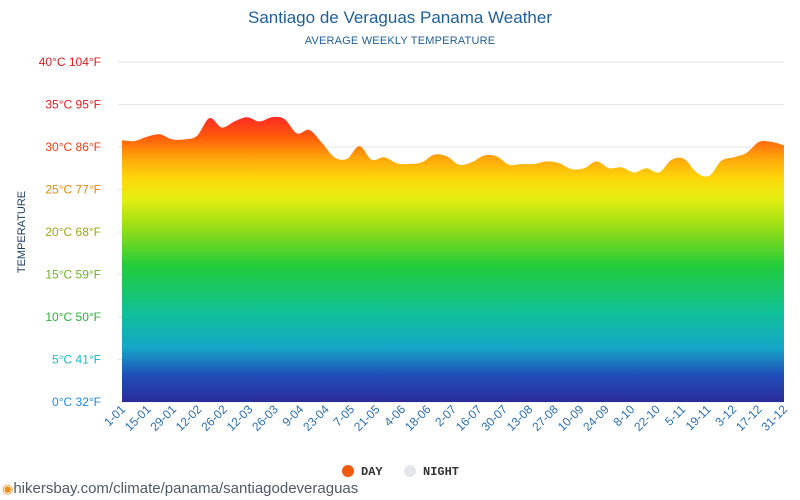  I want to click on x-tick-label: 12-02, so click(189, 418).